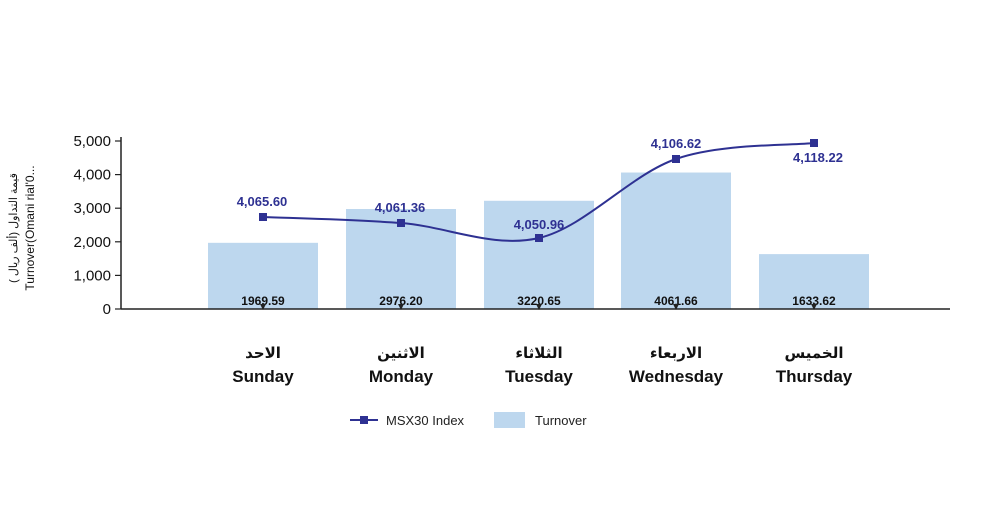 This screenshot has width=1000, height=519. Describe the element at coordinates (676, 376) in the screenshot. I see `x-category-label: Wednesday` at that location.